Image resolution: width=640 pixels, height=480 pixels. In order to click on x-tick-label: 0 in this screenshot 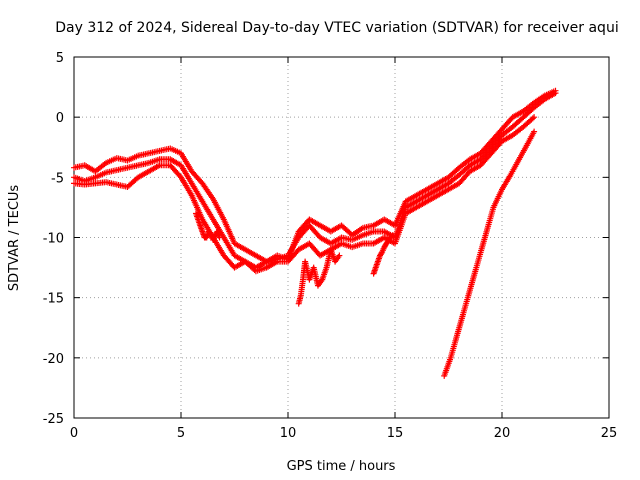, I will do `click(74, 433)`.